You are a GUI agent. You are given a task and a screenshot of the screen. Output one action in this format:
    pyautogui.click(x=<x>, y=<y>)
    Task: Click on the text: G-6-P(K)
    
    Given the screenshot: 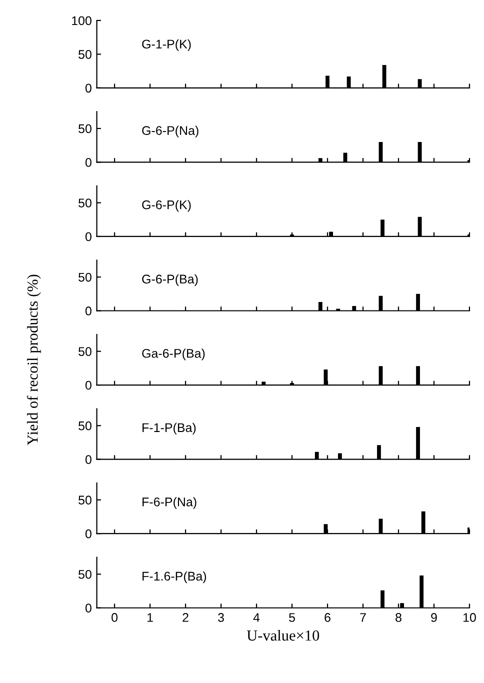 What is the action you would take?
    pyautogui.click(x=166, y=206)
    